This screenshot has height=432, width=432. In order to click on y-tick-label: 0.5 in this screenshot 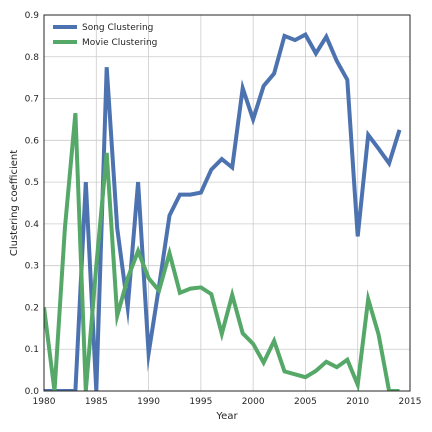, I will do `click(32, 183)`.